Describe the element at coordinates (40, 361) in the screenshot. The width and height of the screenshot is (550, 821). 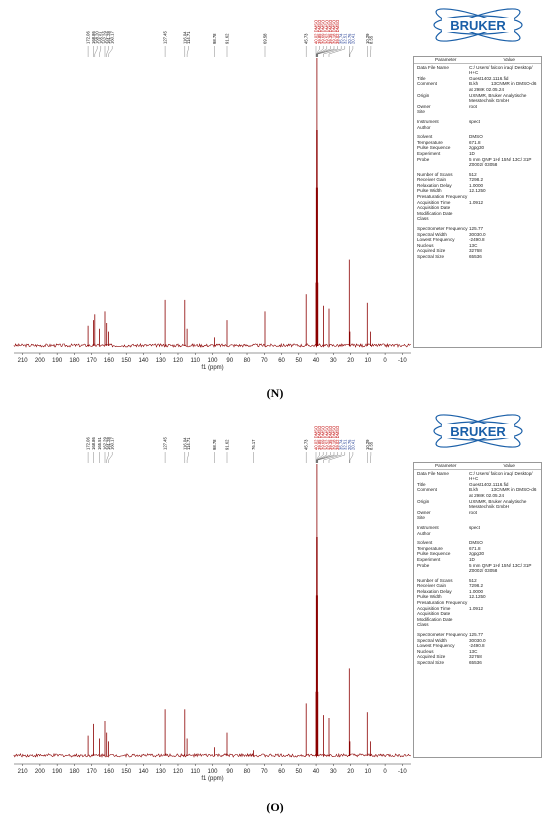
I see `x-tick-label: 200` at that location.